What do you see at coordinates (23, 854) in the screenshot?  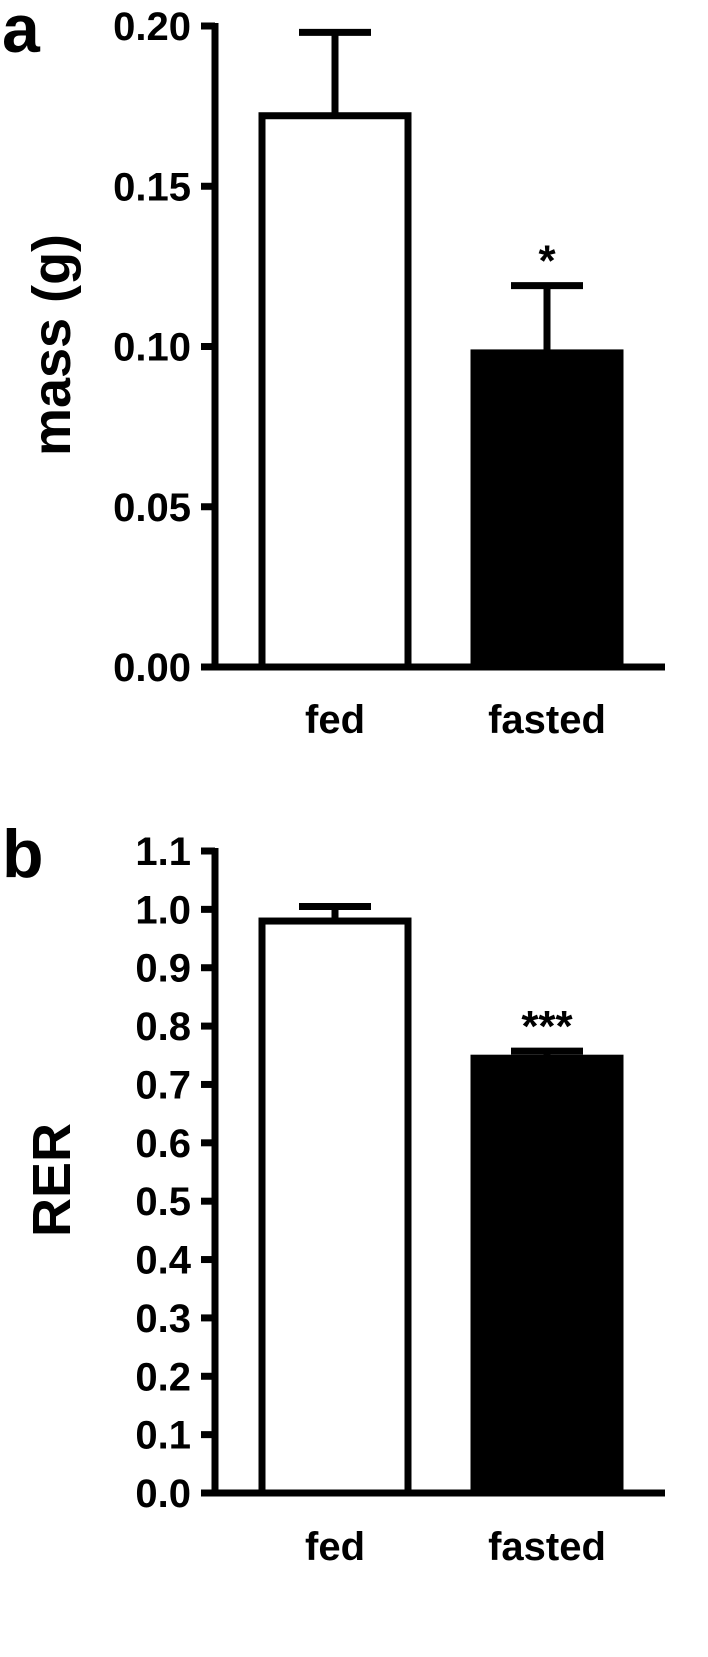 I see `panel-letter-b: b` at bounding box center [23, 854].